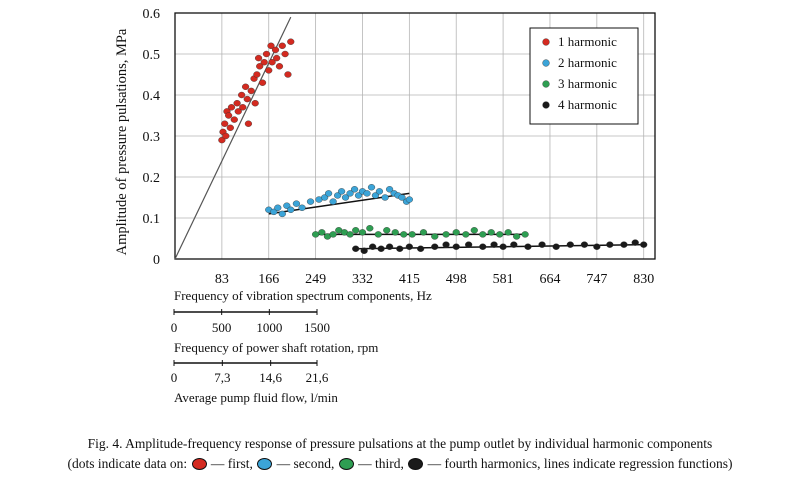  I want to click on blue-dot-icon, so click(265, 464).